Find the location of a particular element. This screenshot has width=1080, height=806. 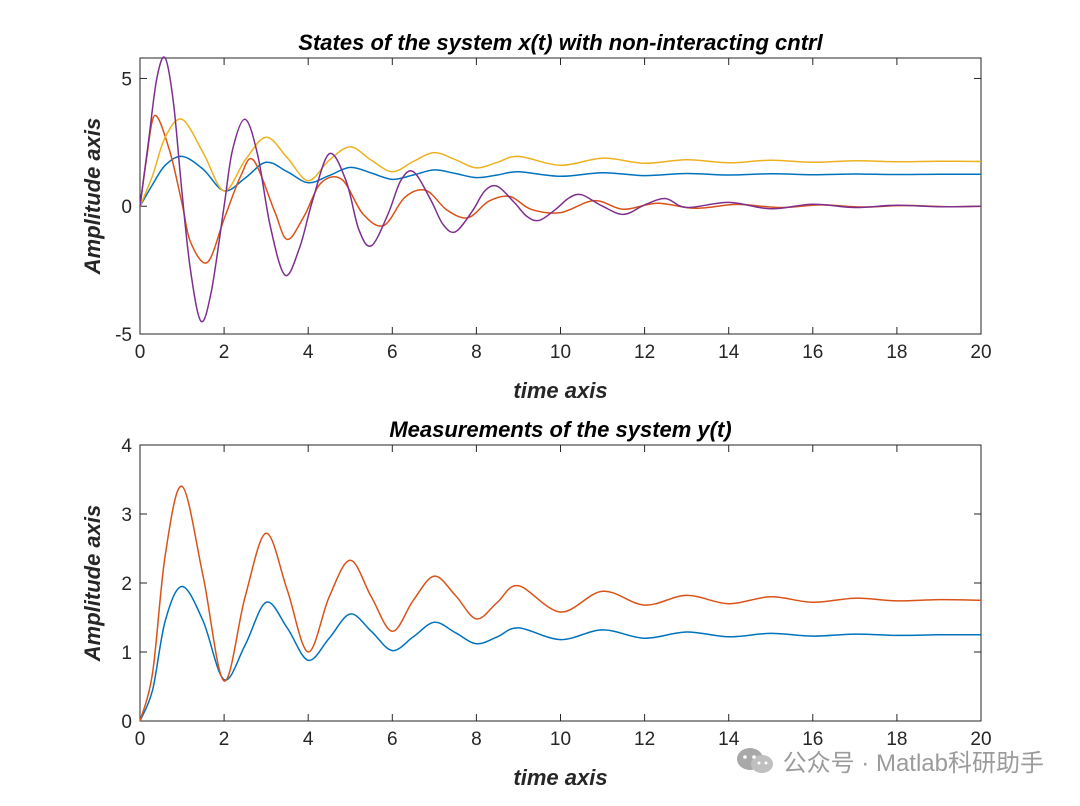

measurements-xtick-label-14: 14 is located at coordinates (729, 739).